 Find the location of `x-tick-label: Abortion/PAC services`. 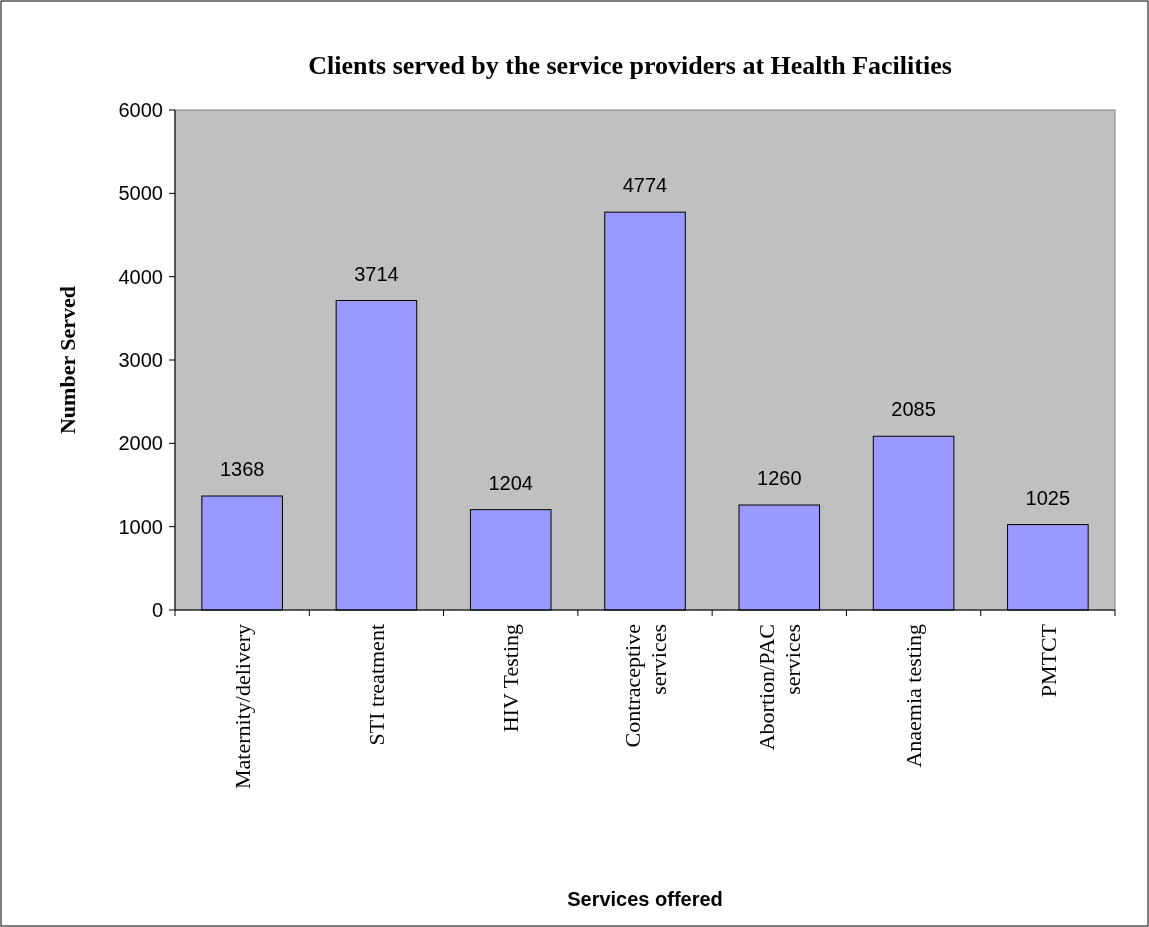

x-tick-label: Abortion/PAC services is located at coordinates (779, 687).